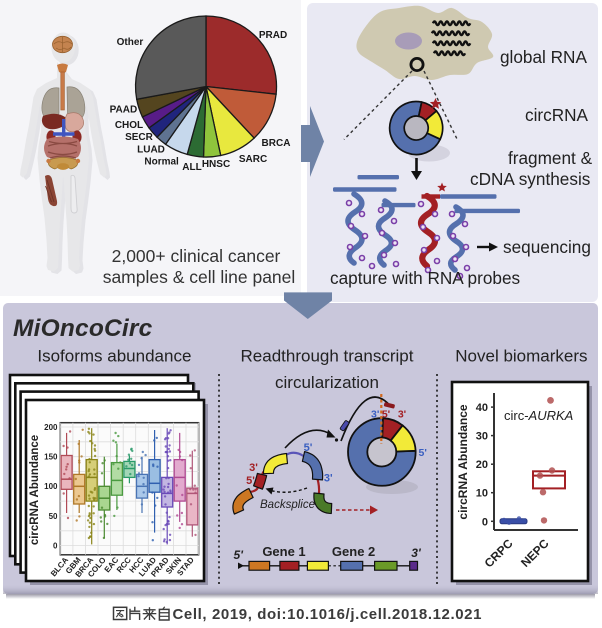  What do you see at coordinates (51, 427) in the screenshot?
I see `svg-text: 200` at bounding box center [51, 427].